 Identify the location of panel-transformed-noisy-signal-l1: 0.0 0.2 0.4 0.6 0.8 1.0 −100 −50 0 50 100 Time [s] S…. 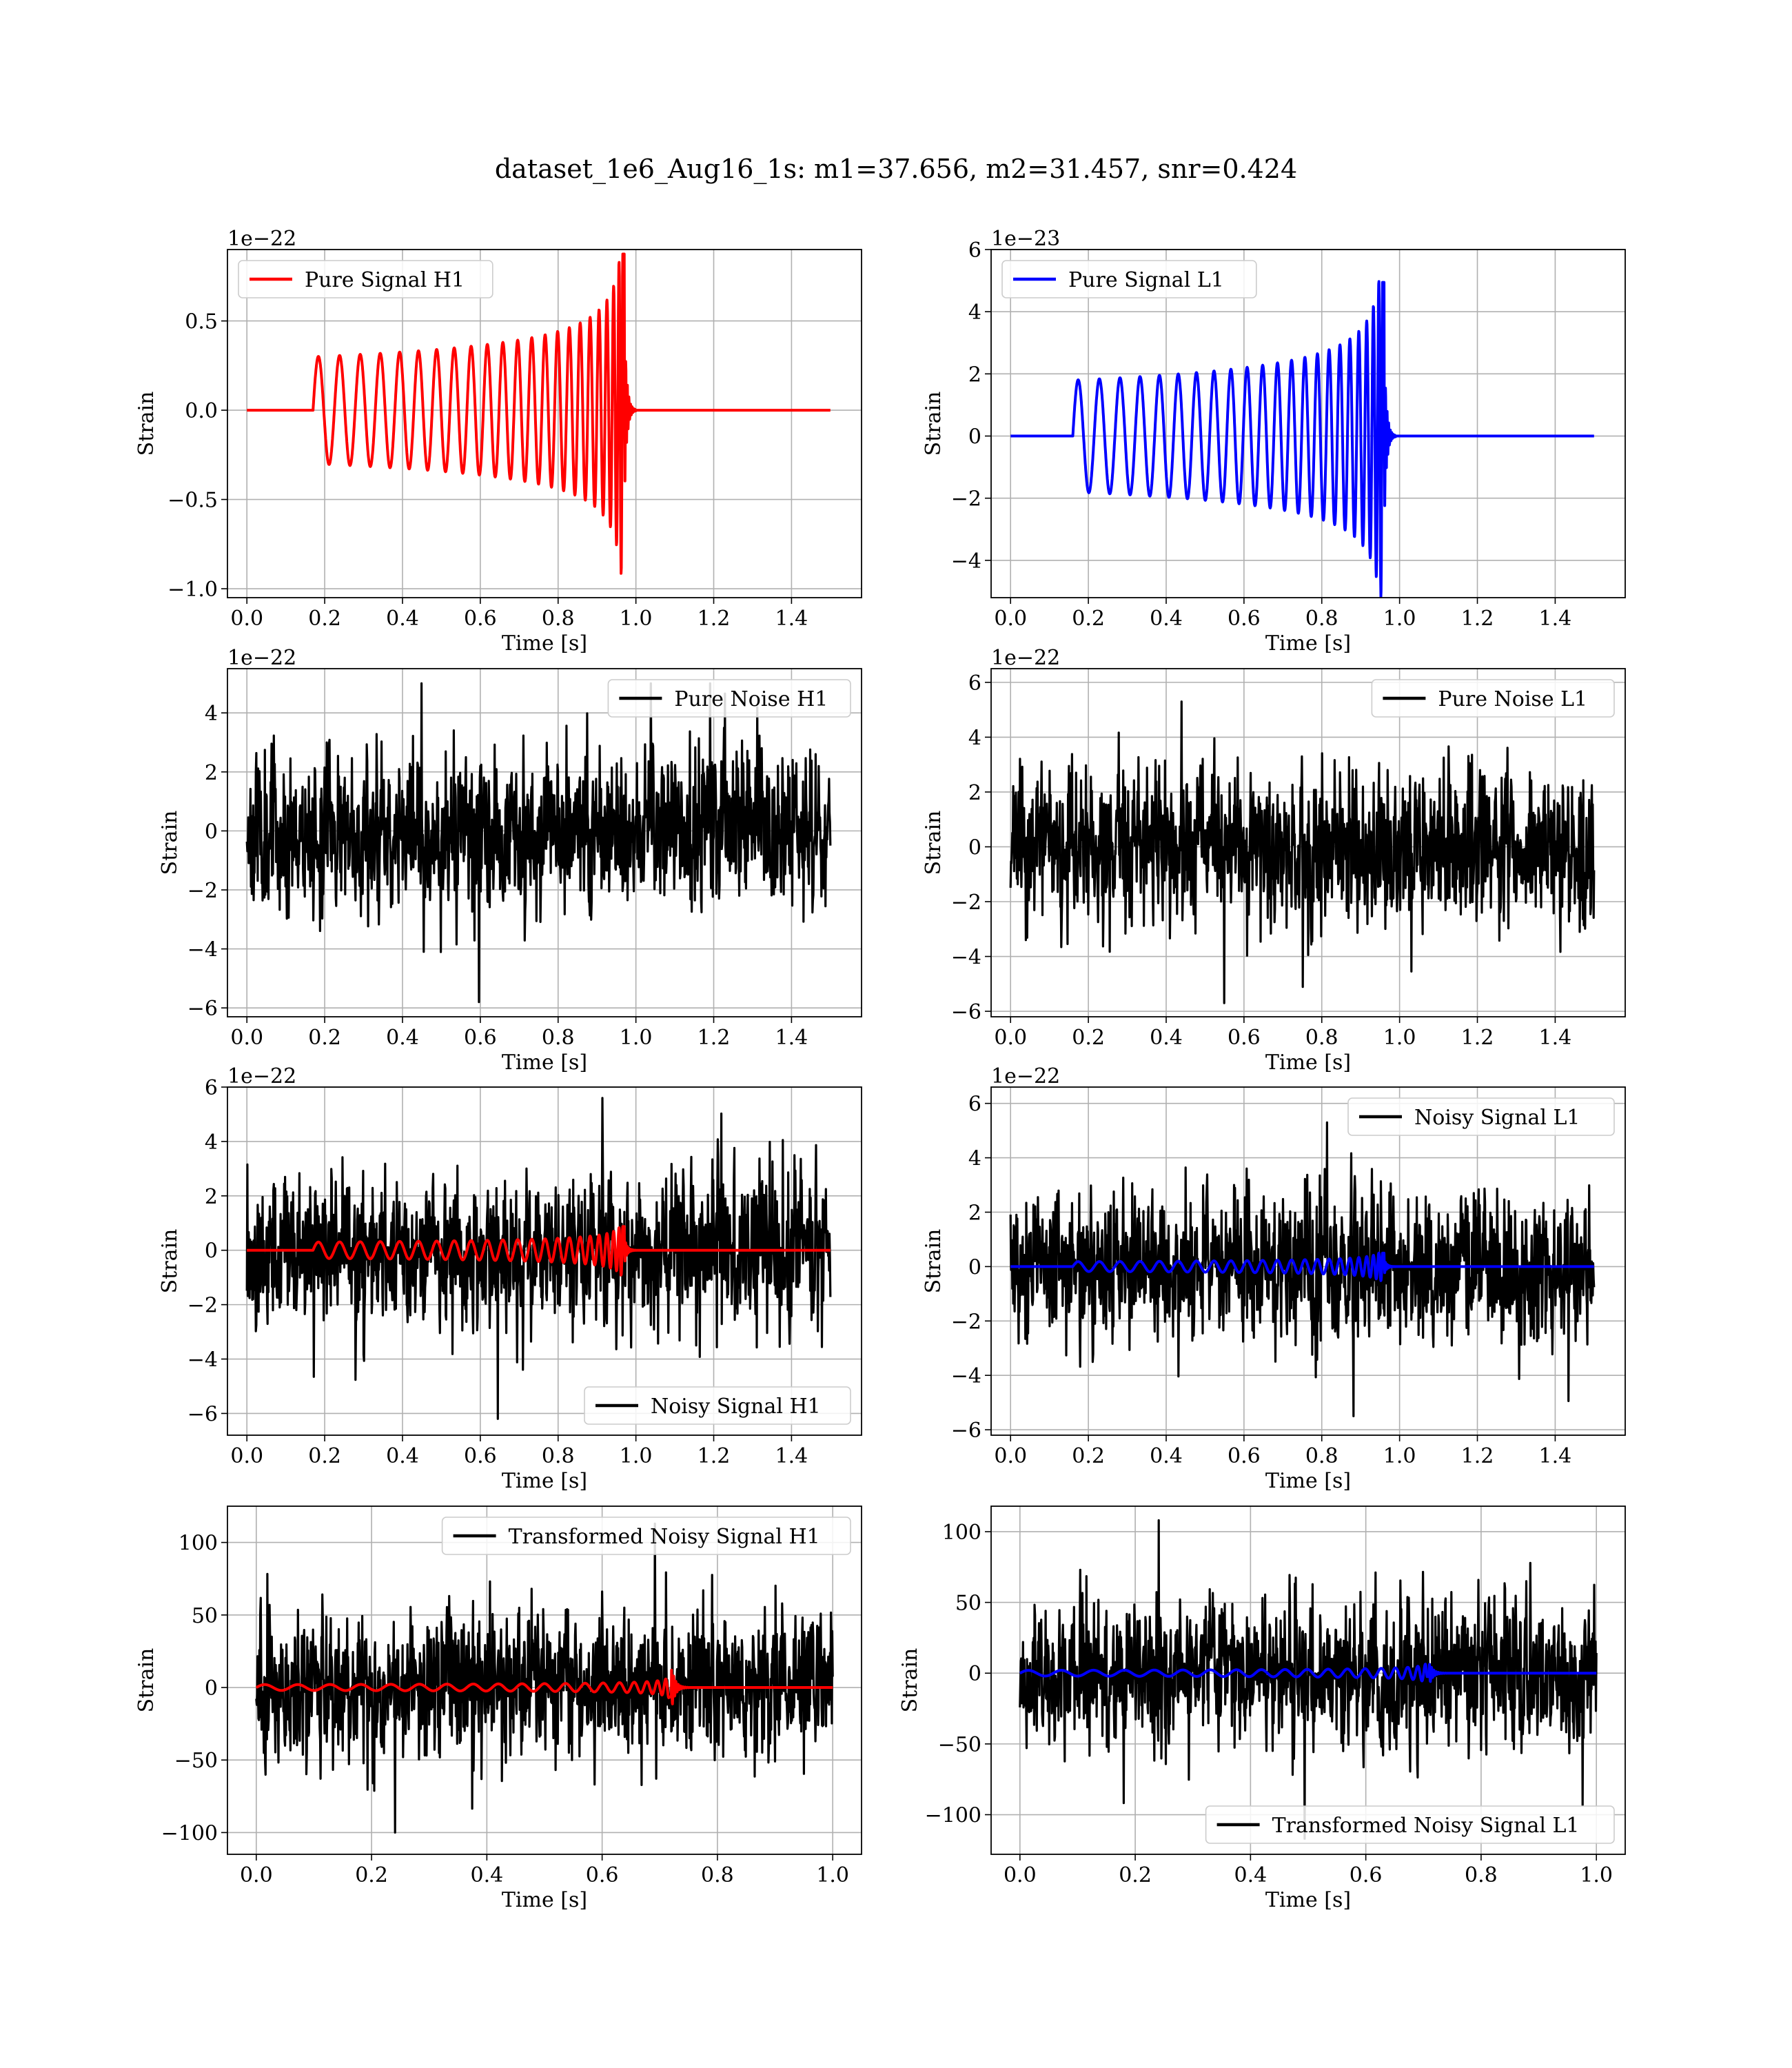
(1262, 1709).